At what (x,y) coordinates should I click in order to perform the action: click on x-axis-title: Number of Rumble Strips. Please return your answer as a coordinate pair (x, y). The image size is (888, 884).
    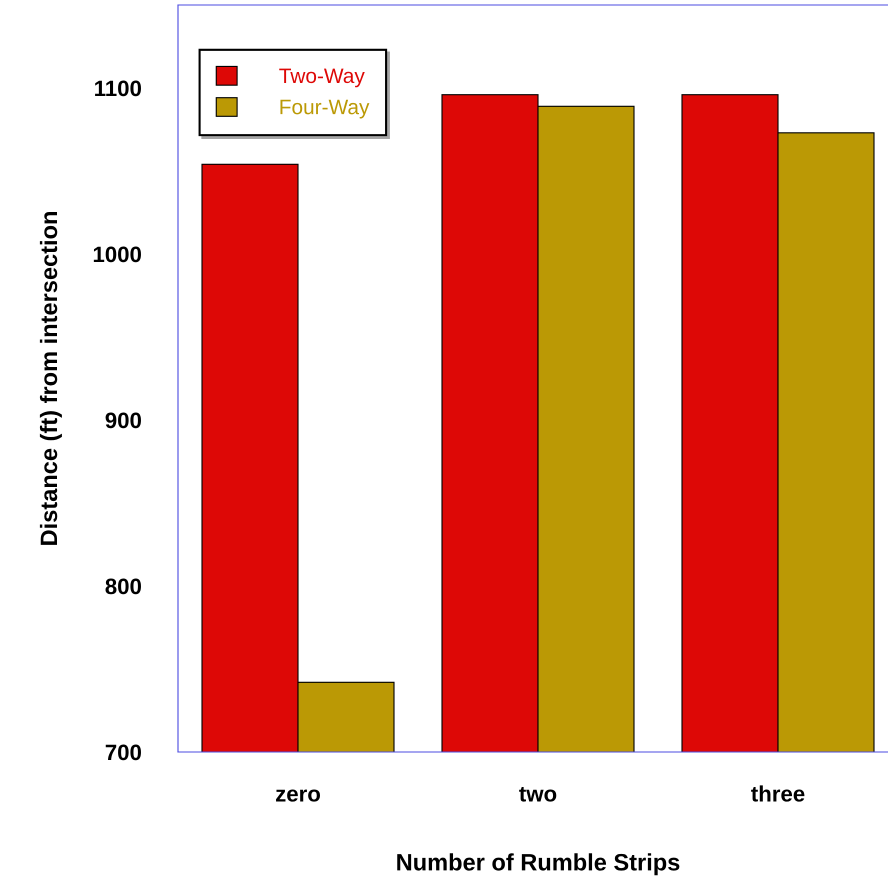
    Looking at the image, I should click on (538, 864).